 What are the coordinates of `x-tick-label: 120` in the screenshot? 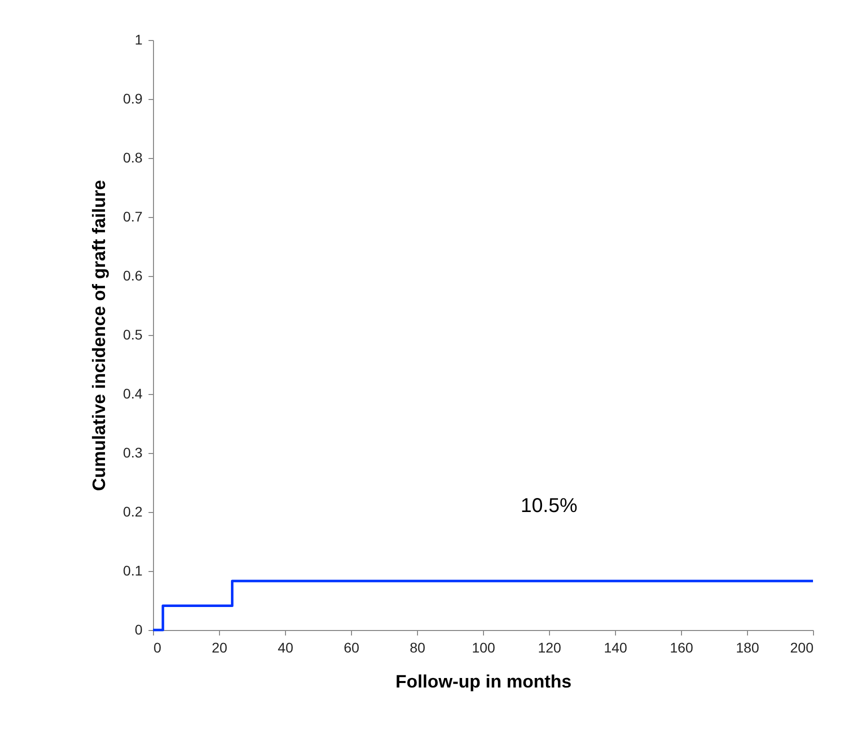 It's located at (550, 648).